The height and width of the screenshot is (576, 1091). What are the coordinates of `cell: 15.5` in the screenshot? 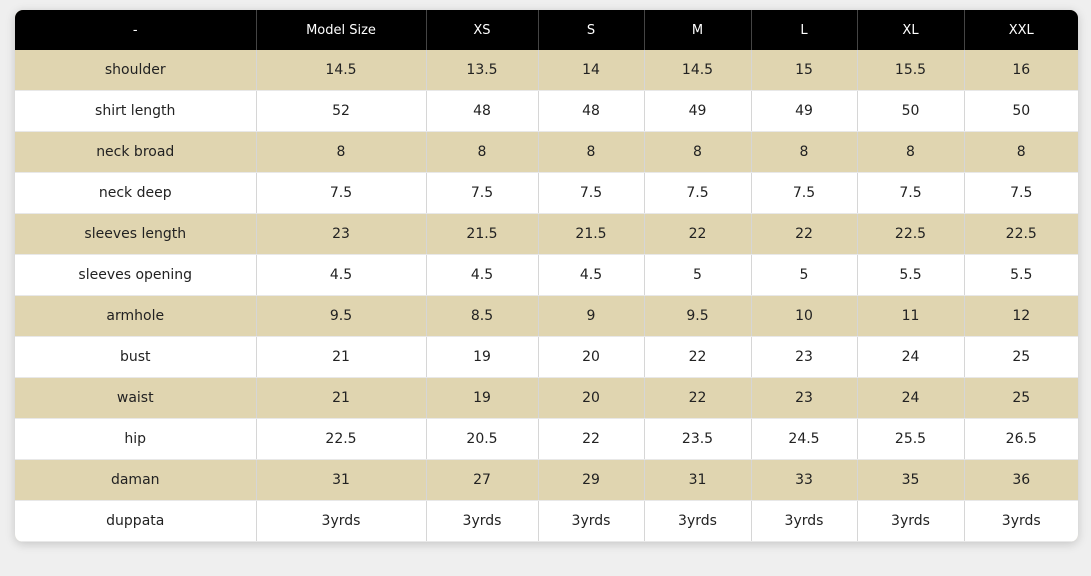 It's located at (911, 70).